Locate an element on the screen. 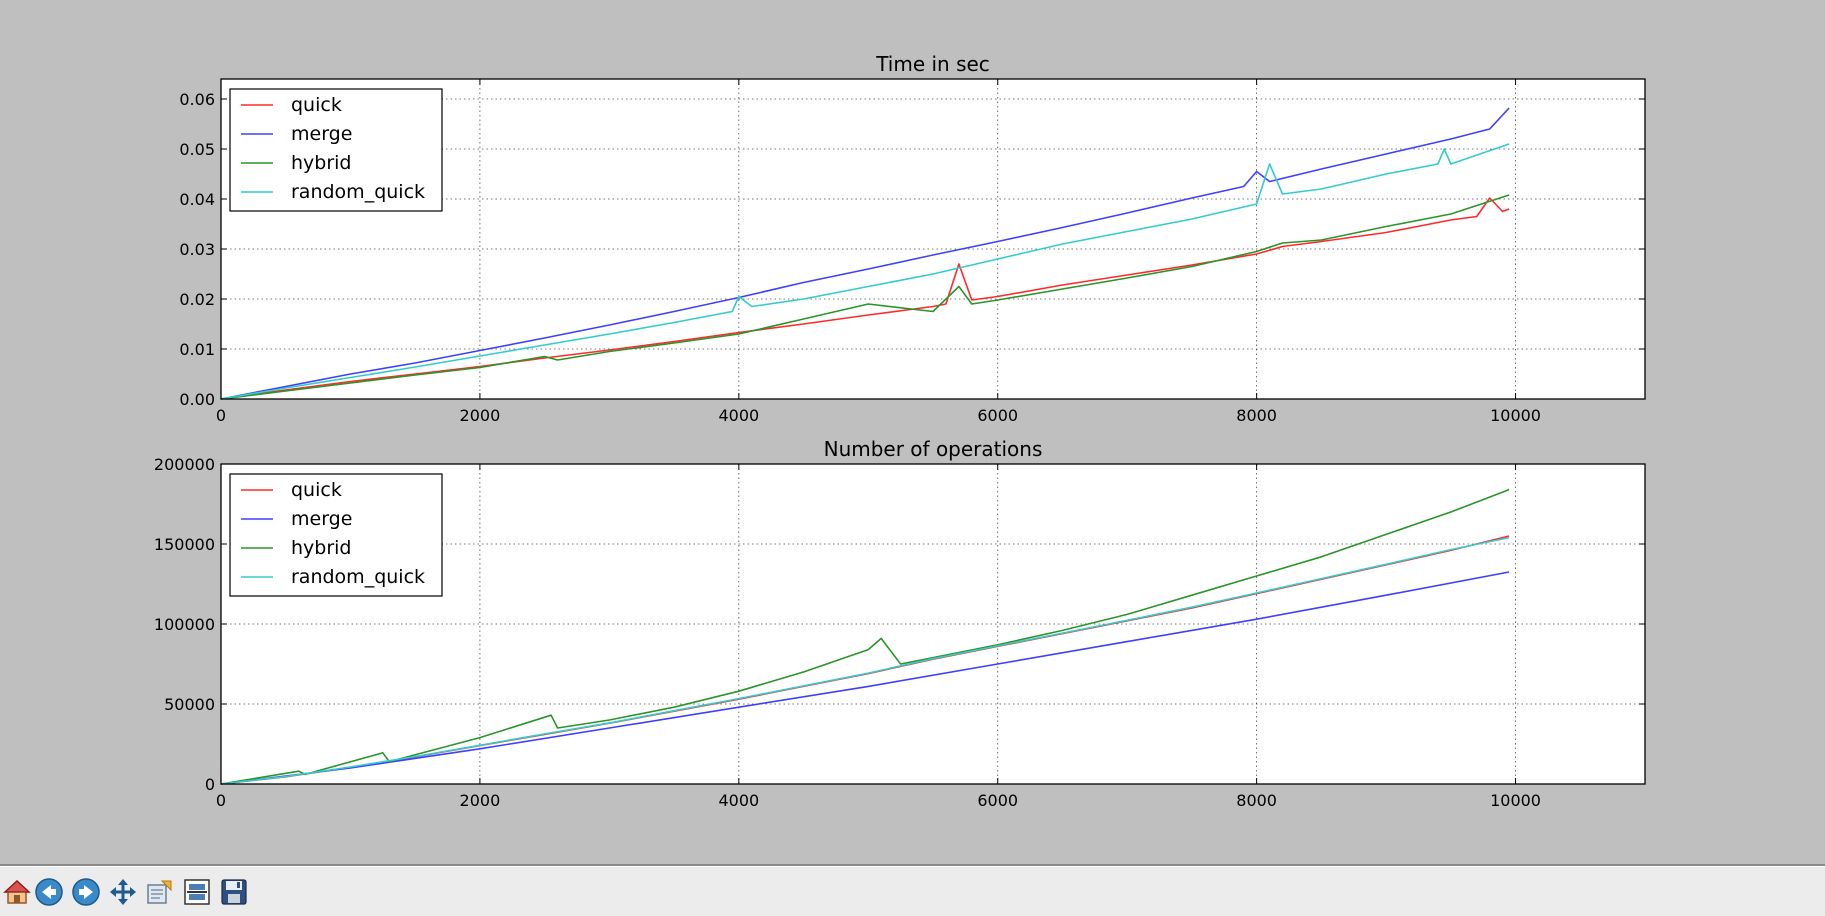  home-button is located at coordinates (17, 892).